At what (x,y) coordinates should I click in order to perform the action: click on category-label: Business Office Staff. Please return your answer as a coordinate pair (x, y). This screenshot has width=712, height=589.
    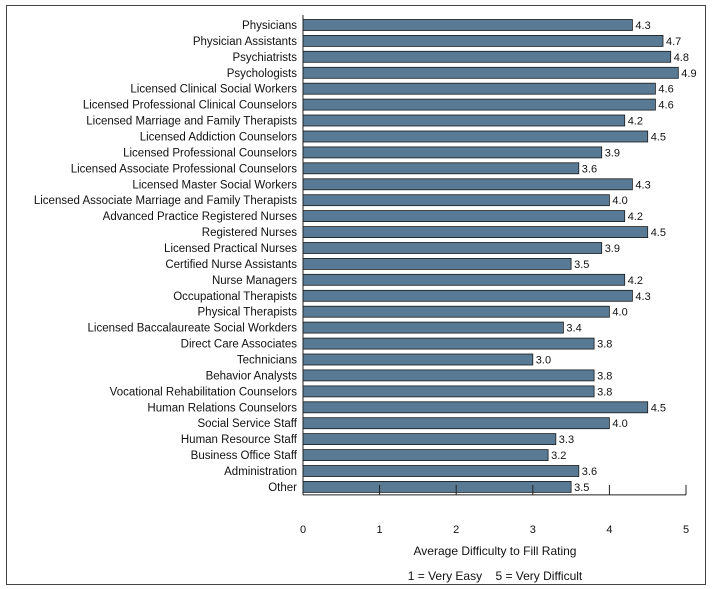
    Looking at the image, I should click on (244, 456).